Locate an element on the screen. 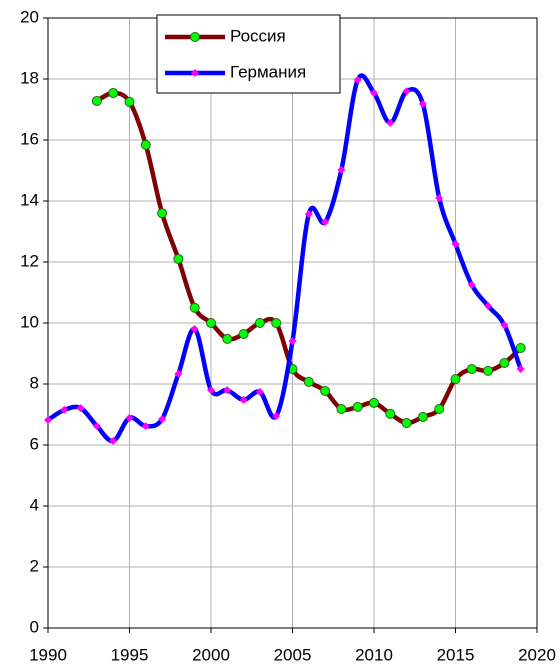  x-tick-label: 1990 is located at coordinates (48, 654).